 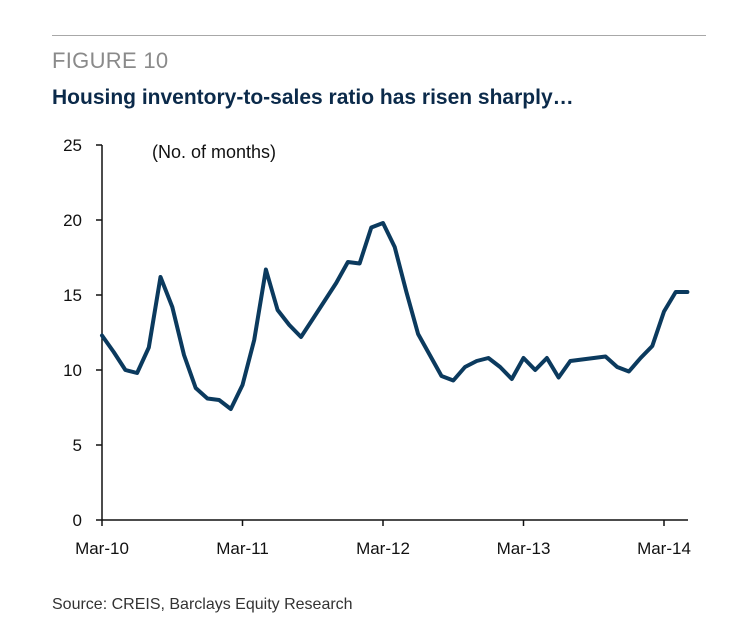 I want to click on x-tick-label: Mar-13, so click(x=524, y=548).